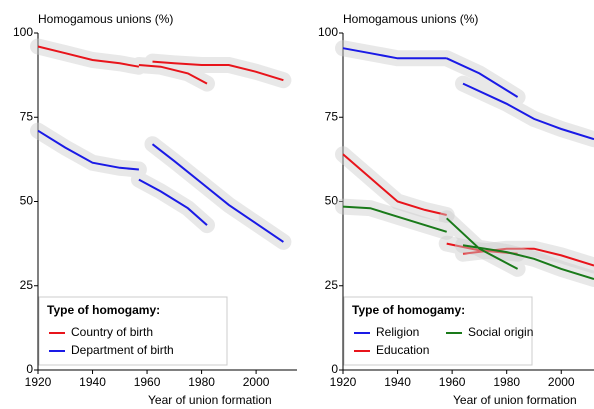 This screenshot has height=409, width=594. Describe the element at coordinates (112, 332) in the screenshot. I see `legend-label: Country of birth` at that location.